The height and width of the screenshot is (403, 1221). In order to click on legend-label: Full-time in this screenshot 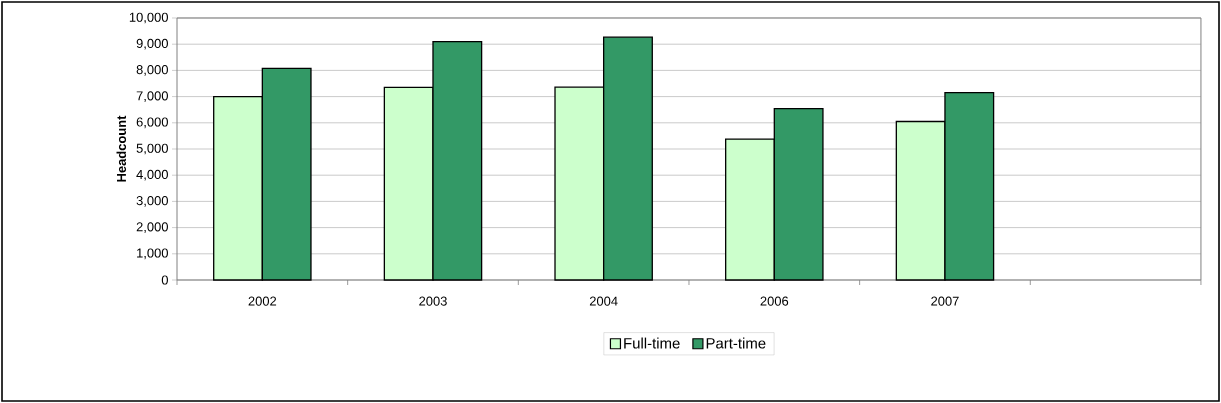, I will do `click(652, 343)`.